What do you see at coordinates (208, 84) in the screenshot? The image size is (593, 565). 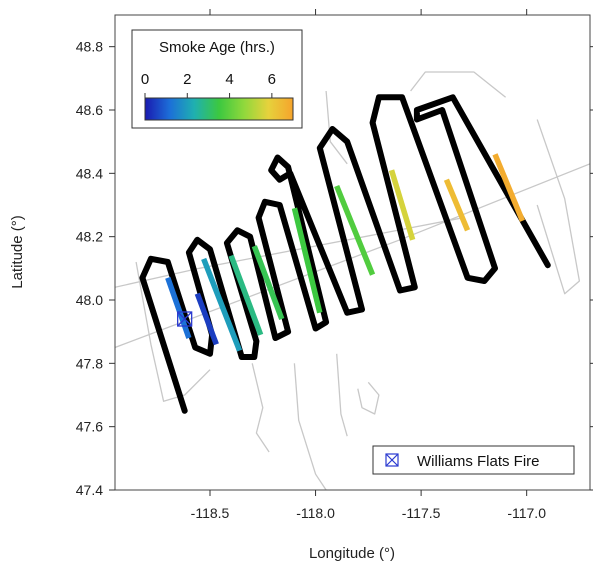 I see `colorbar-ticks: 0 2 4 6` at bounding box center [208, 84].